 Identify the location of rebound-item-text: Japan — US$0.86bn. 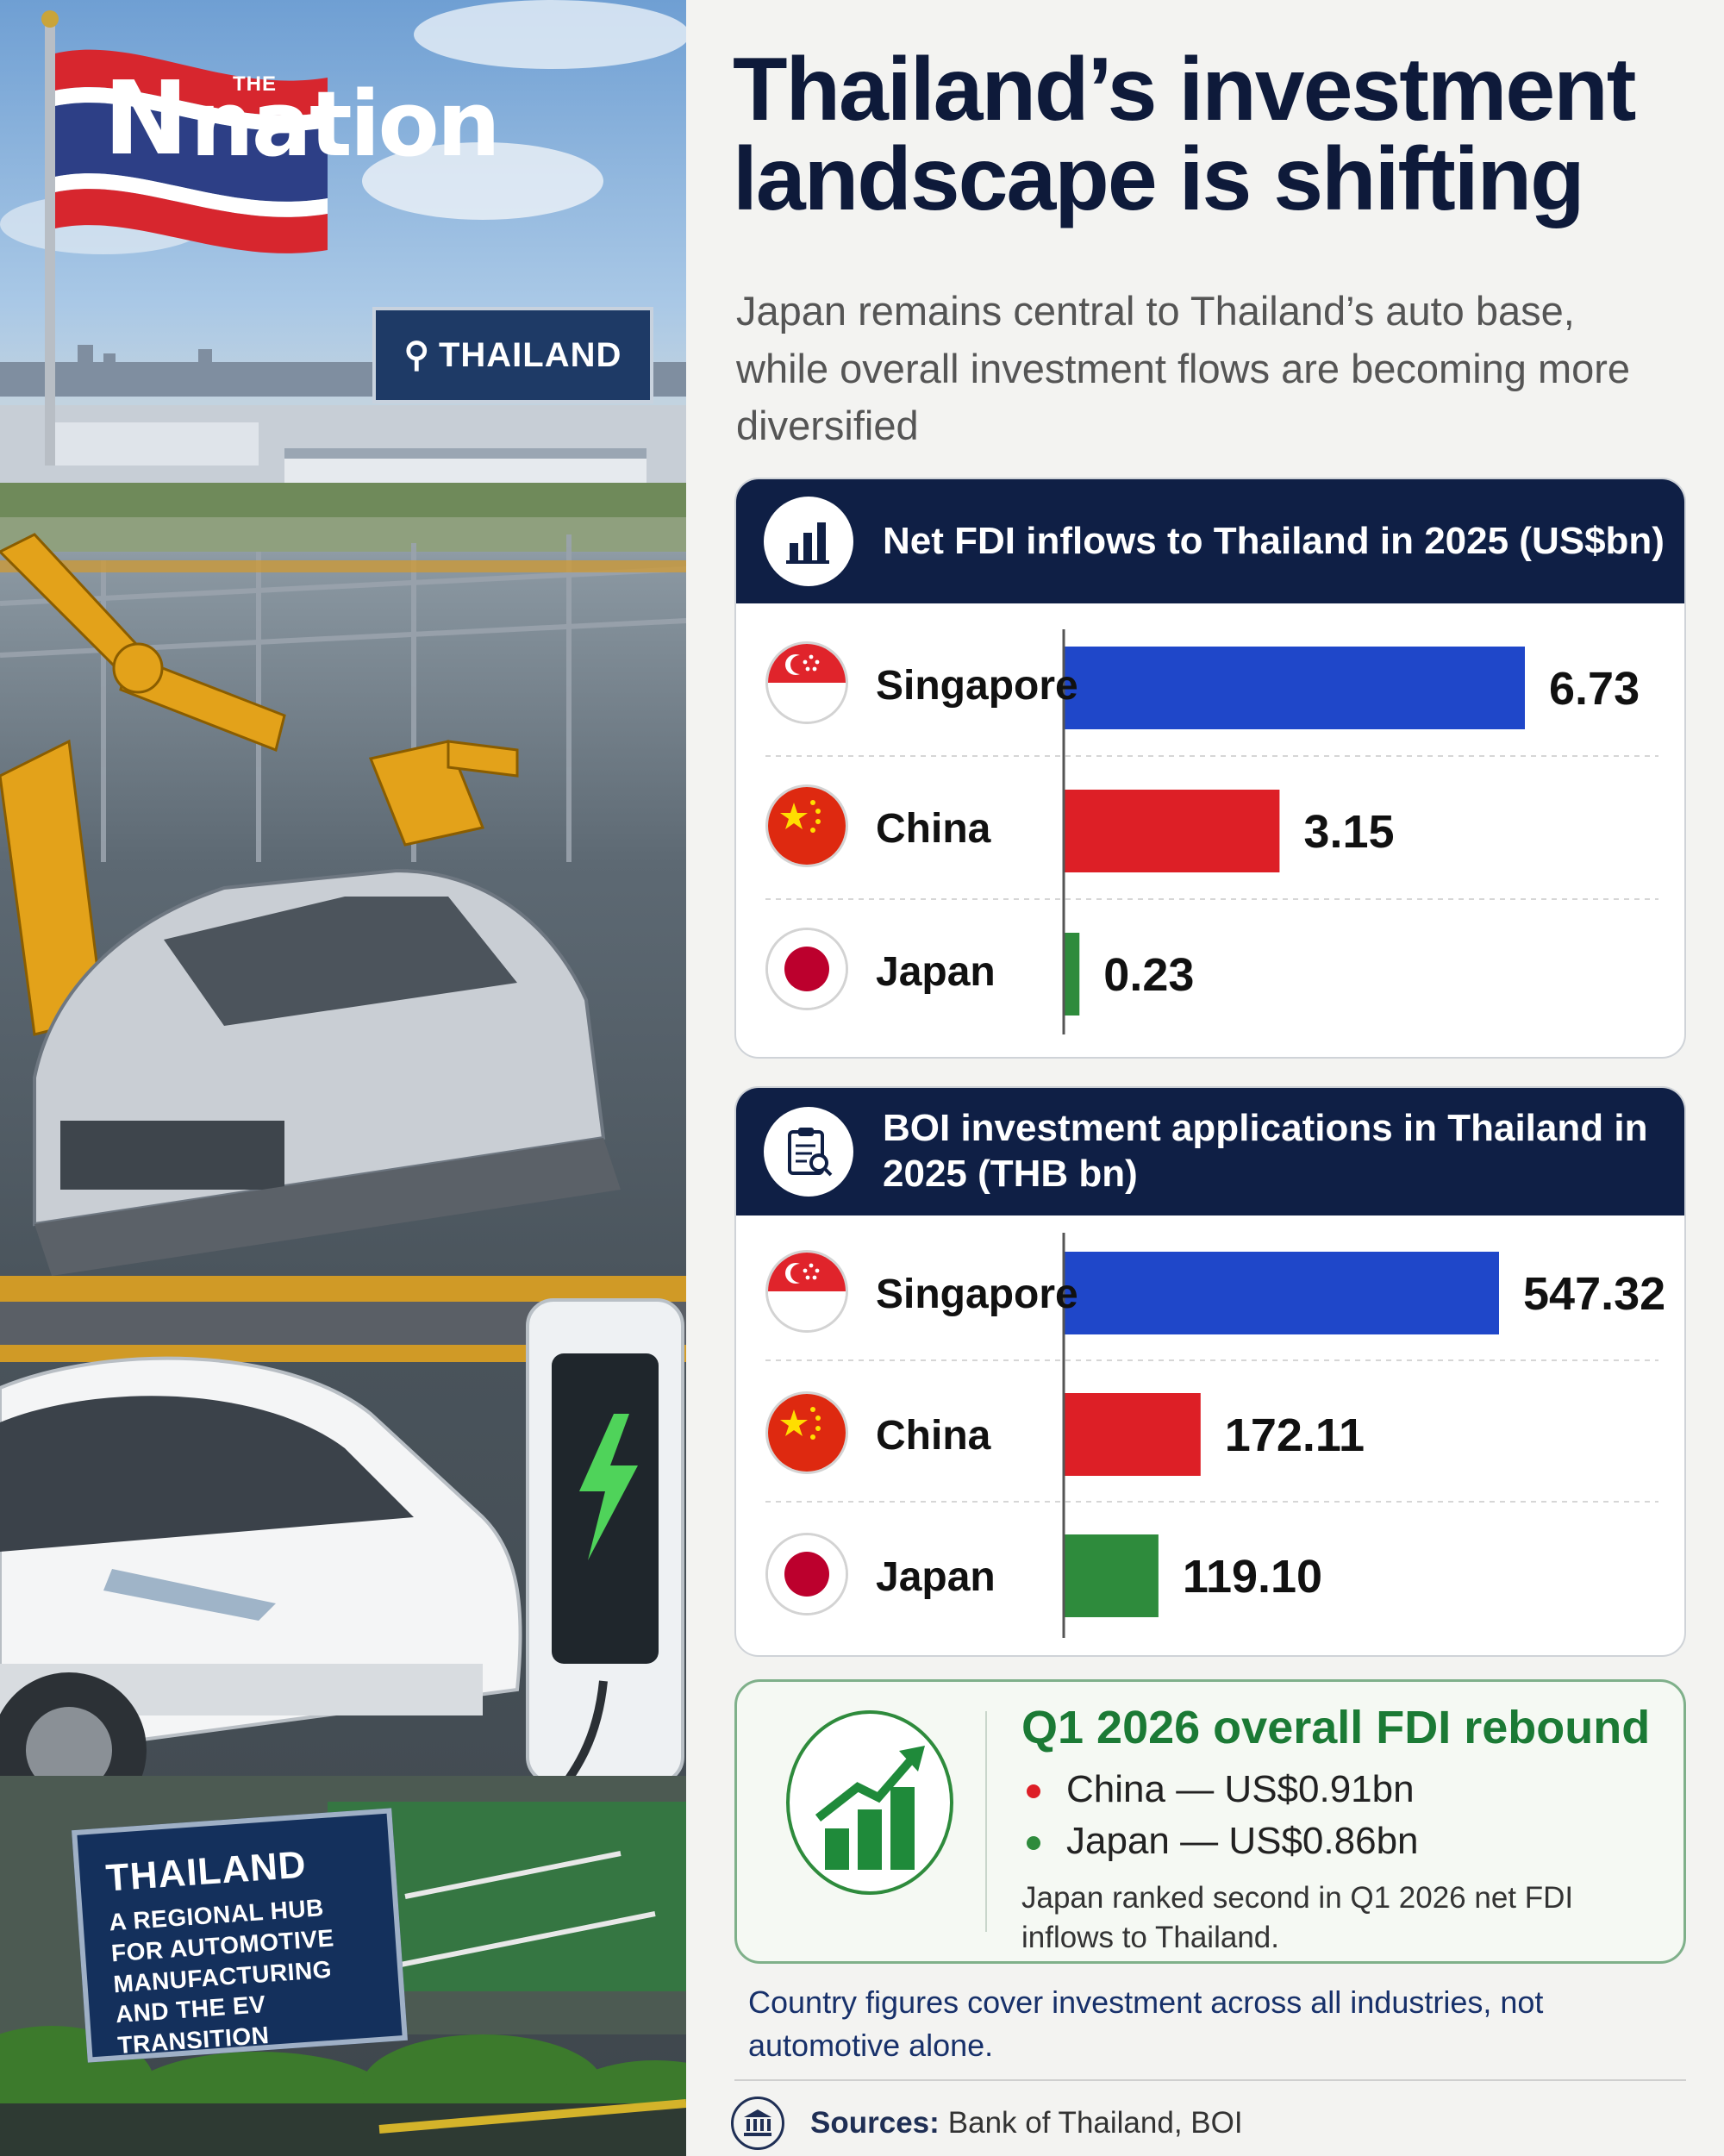
(1242, 1841).